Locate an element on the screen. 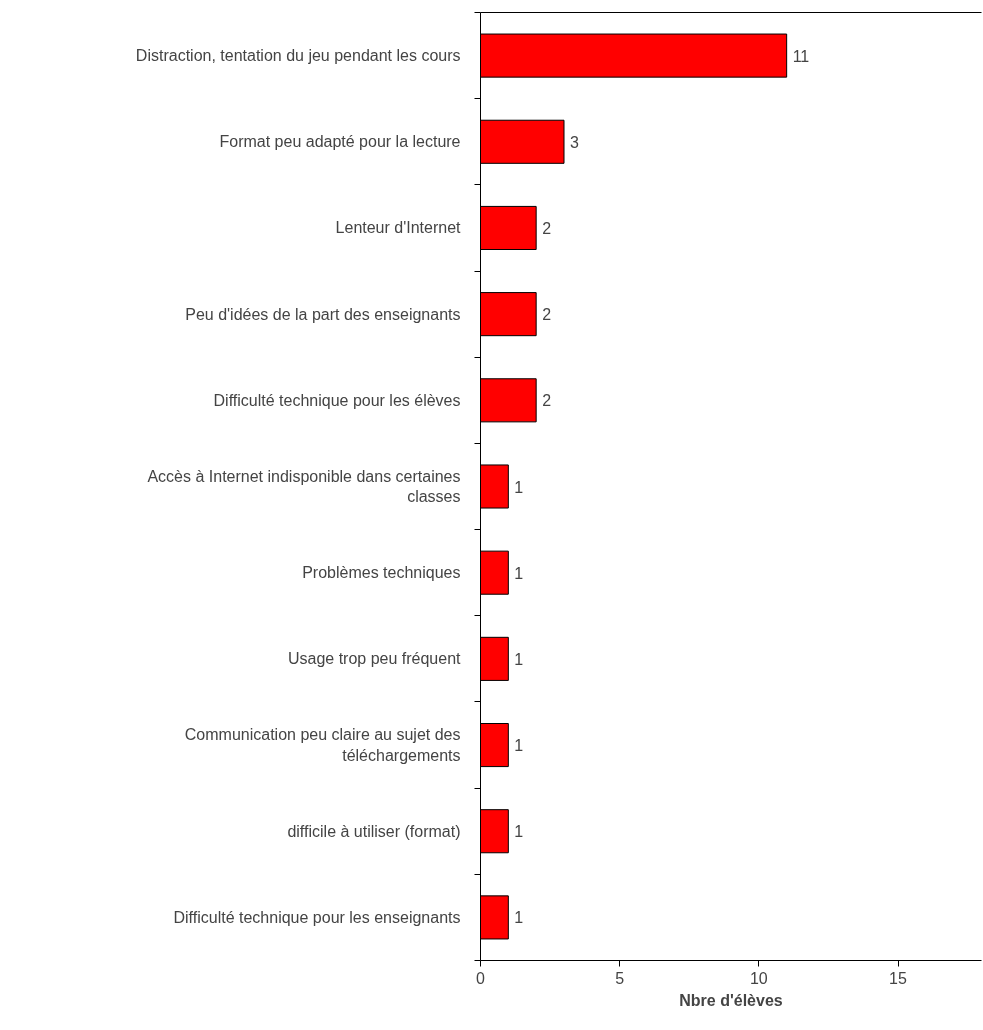 The height and width of the screenshot is (1030, 983). y-tick-label: Difficulté technique pour les enseignants is located at coordinates (317, 917).